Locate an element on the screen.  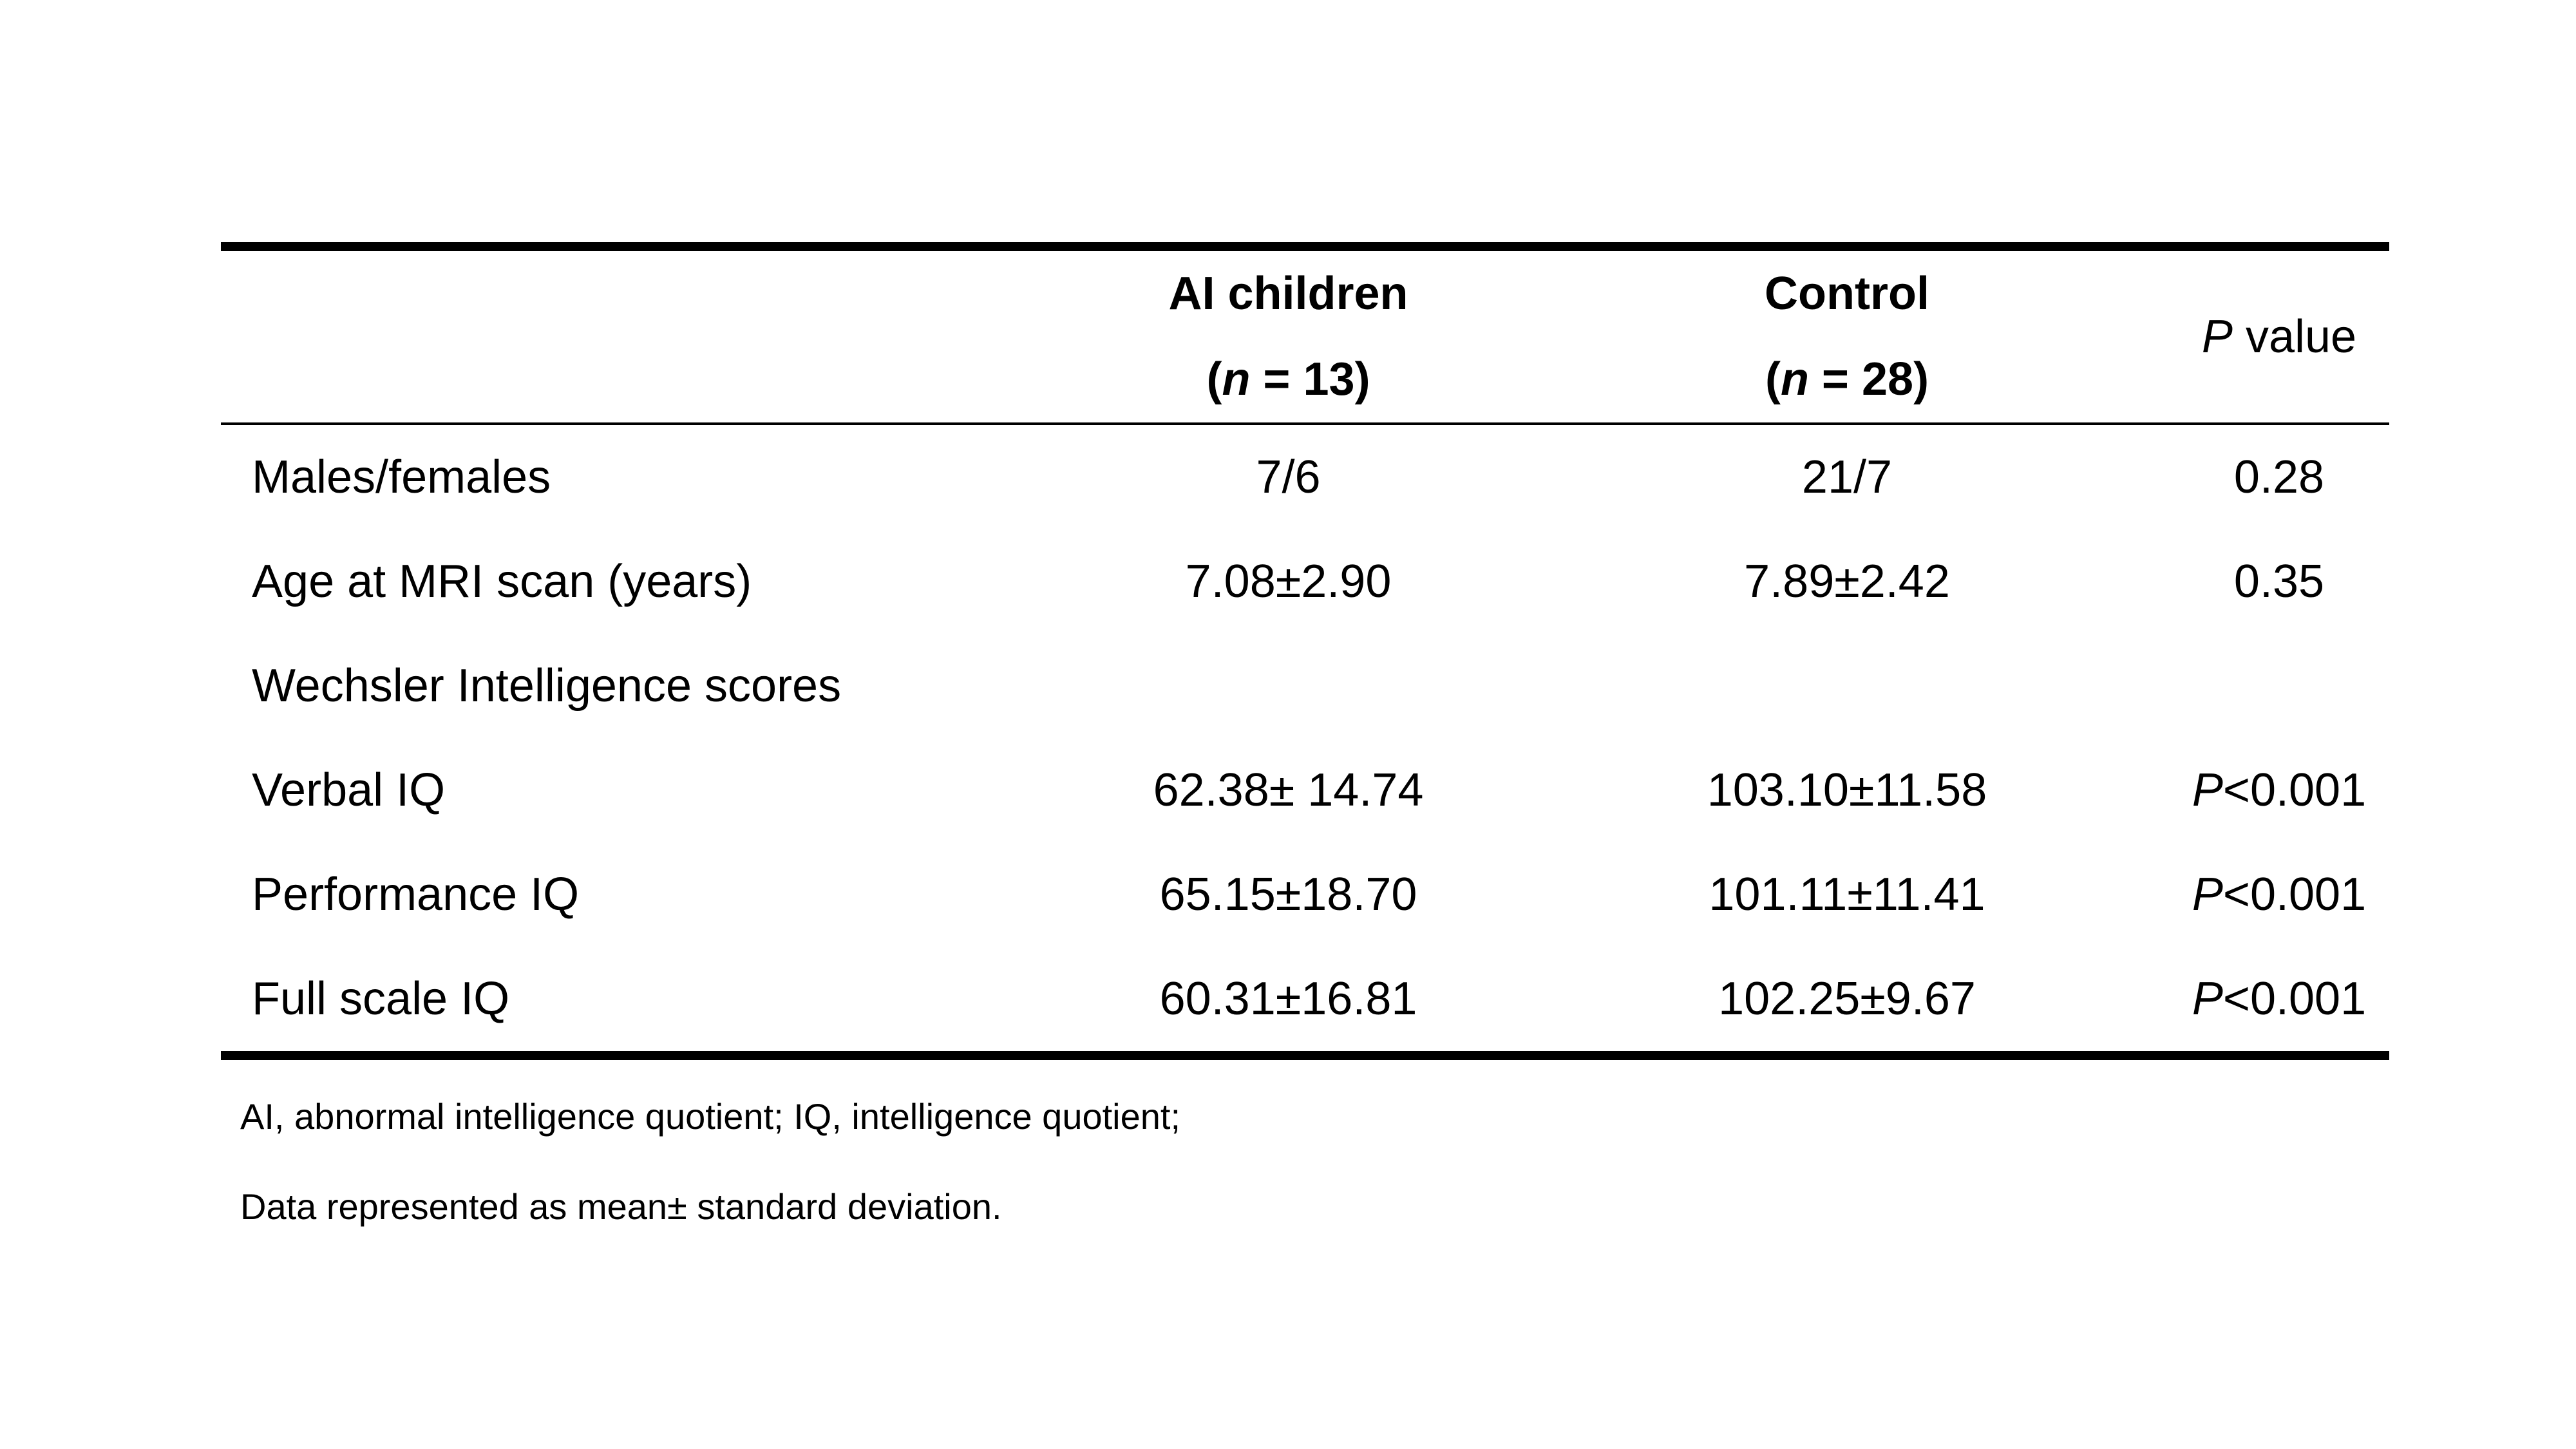
ai-children-value: 7/6 is located at coordinates (1288, 477).